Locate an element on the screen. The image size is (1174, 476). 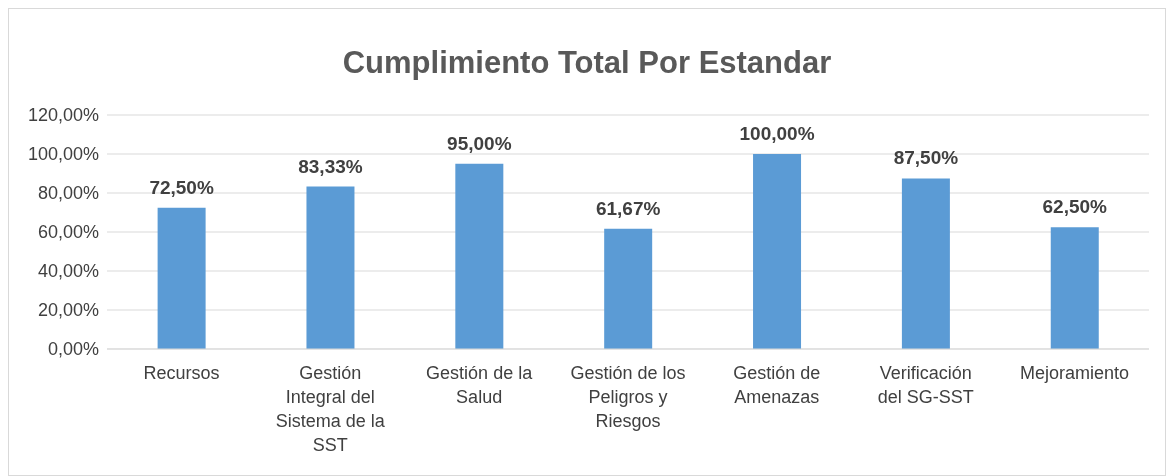
y-tick-label: 40,00% is located at coordinates (68, 271).